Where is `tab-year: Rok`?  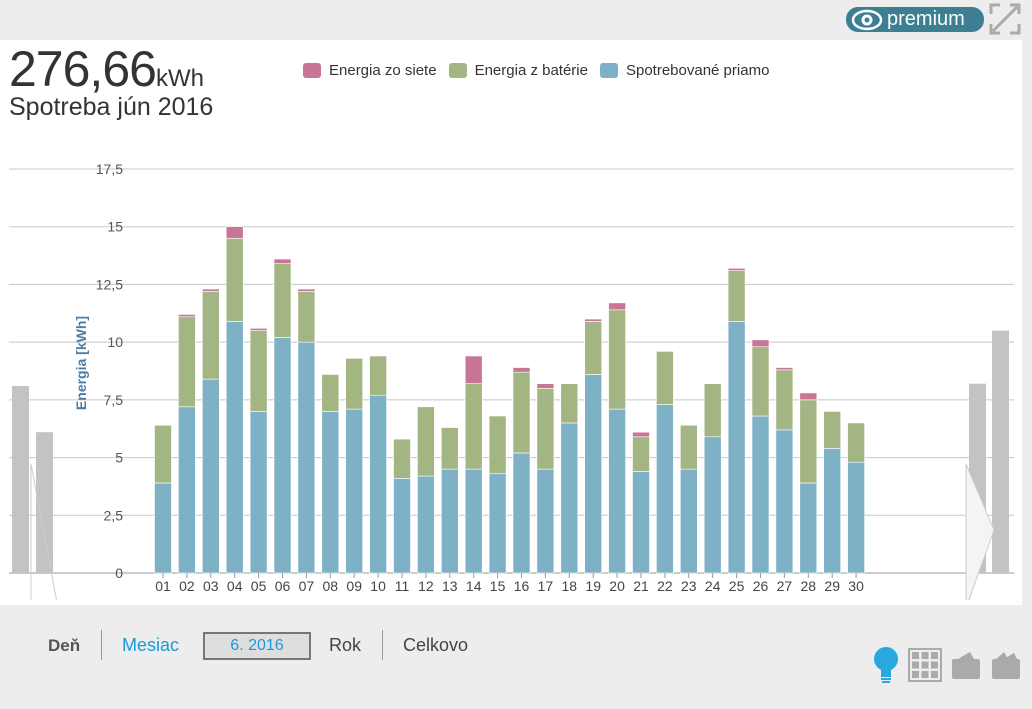 tab-year: Rok is located at coordinates (345, 645).